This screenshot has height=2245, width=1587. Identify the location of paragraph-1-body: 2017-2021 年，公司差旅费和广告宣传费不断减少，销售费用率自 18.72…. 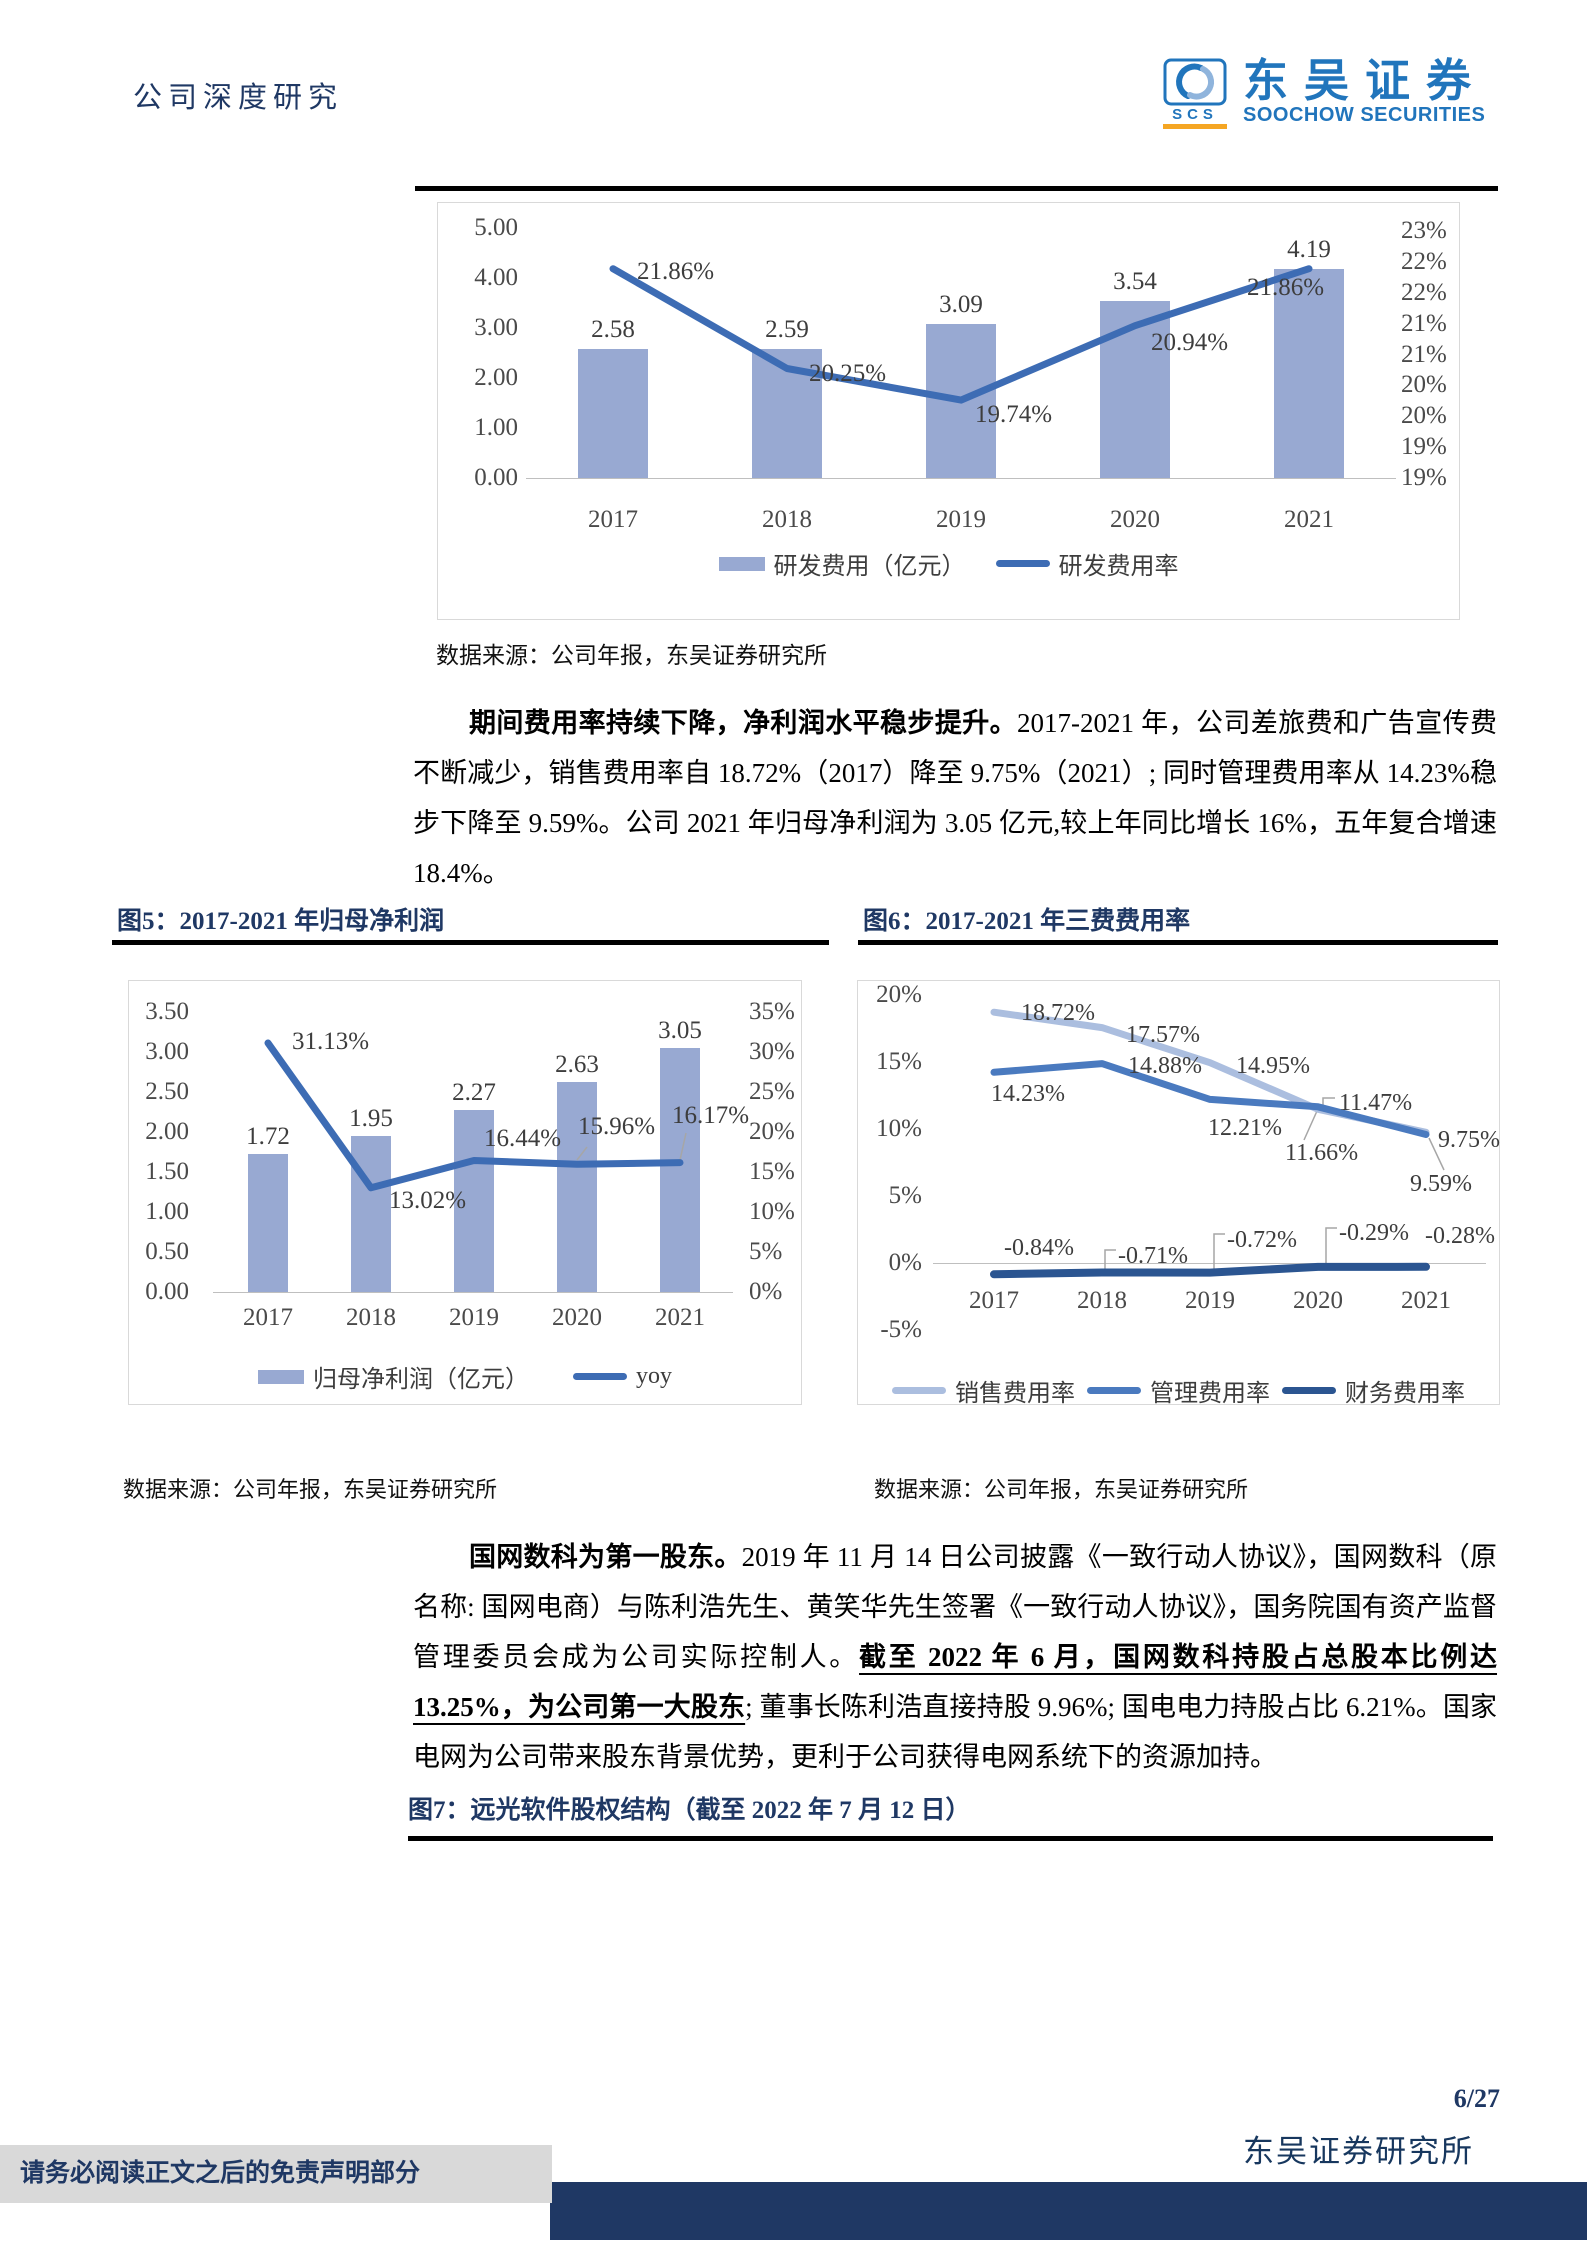
(955, 798).